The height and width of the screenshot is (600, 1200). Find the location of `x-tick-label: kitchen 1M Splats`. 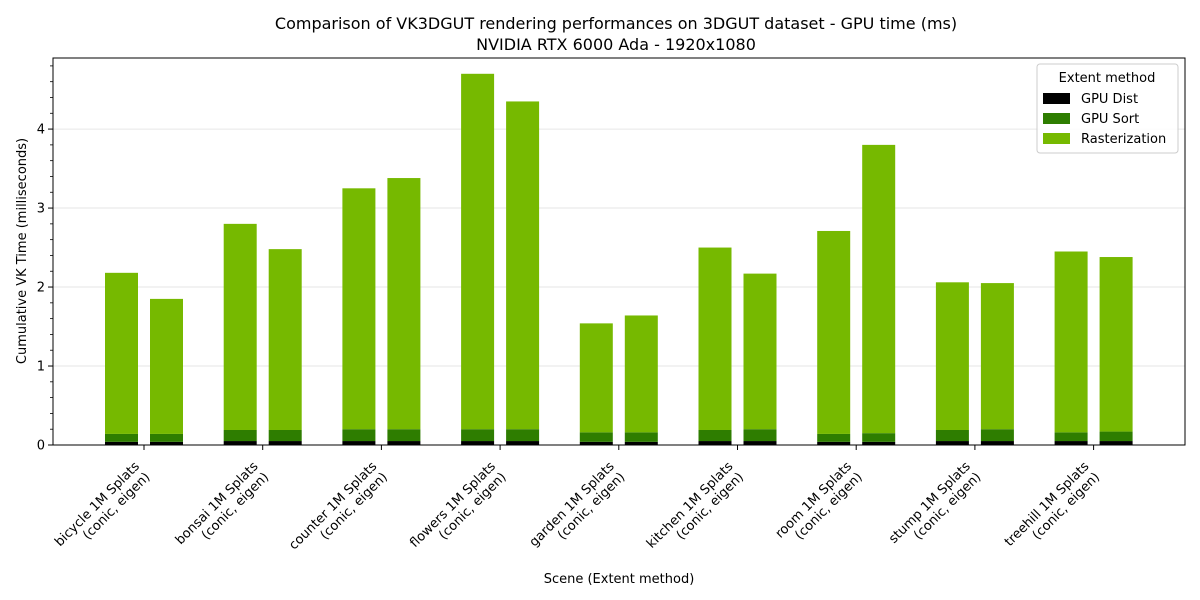

x-tick-label: kitchen 1M Splats is located at coordinates (690, 505).